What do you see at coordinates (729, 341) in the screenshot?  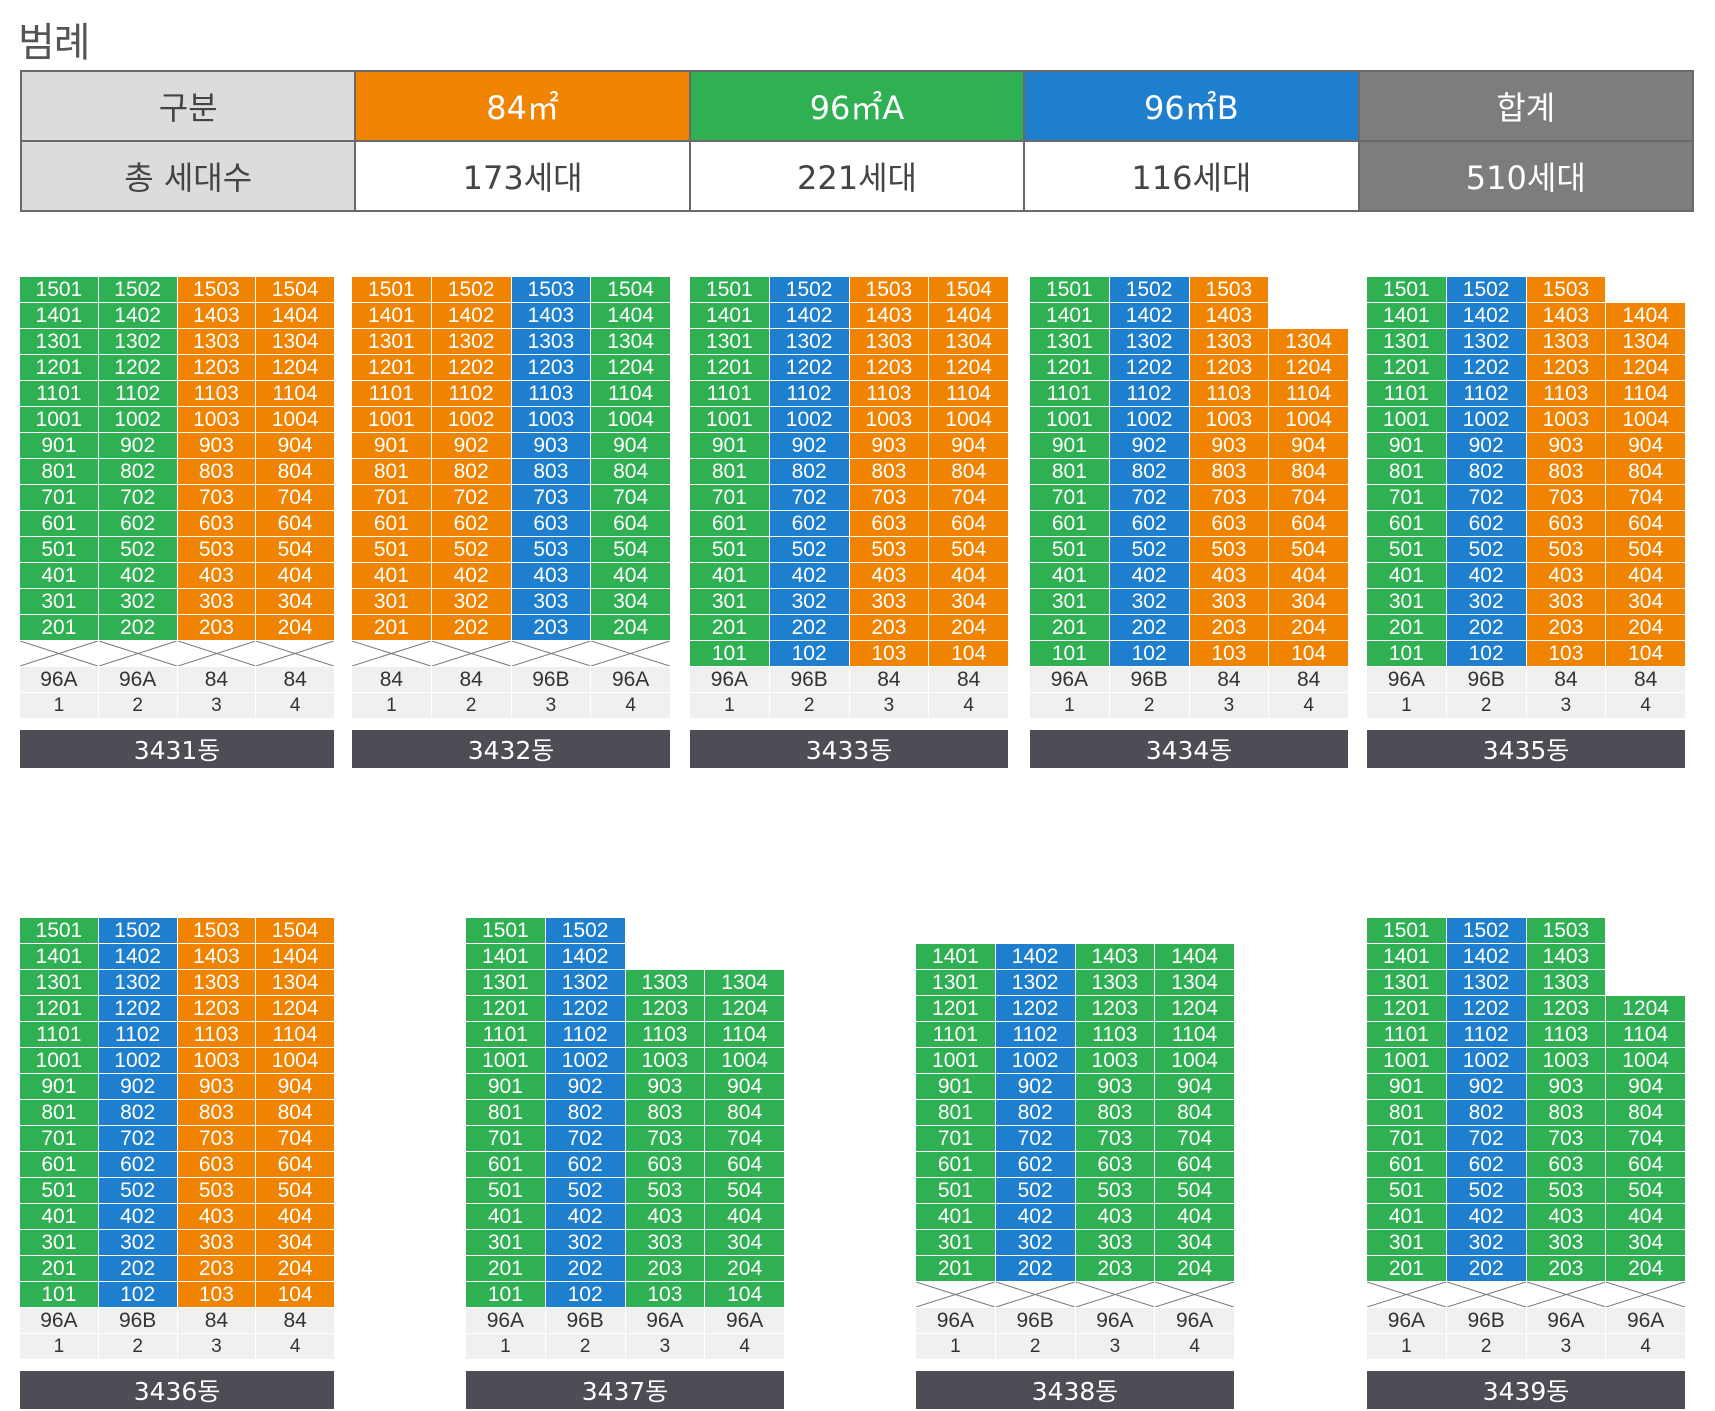 I see `unit-cell: 1301` at bounding box center [729, 341].